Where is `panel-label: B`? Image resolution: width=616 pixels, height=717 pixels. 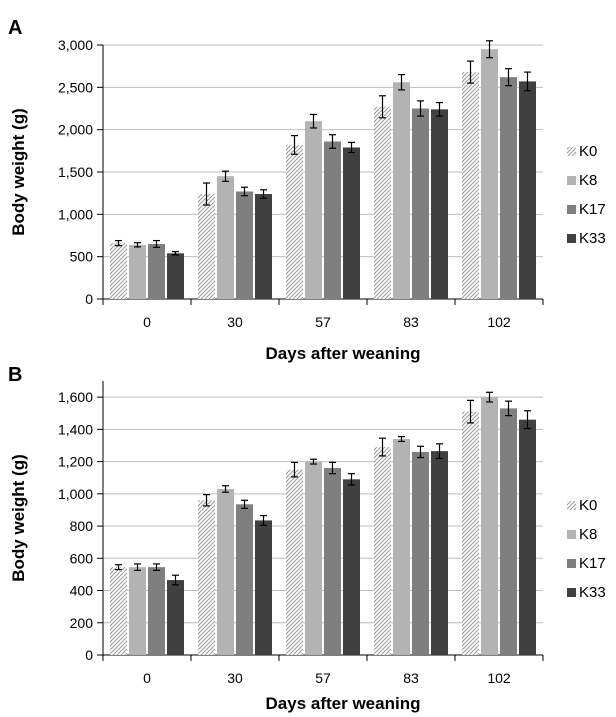
panel-label: B is located at coordinates (15, 375).